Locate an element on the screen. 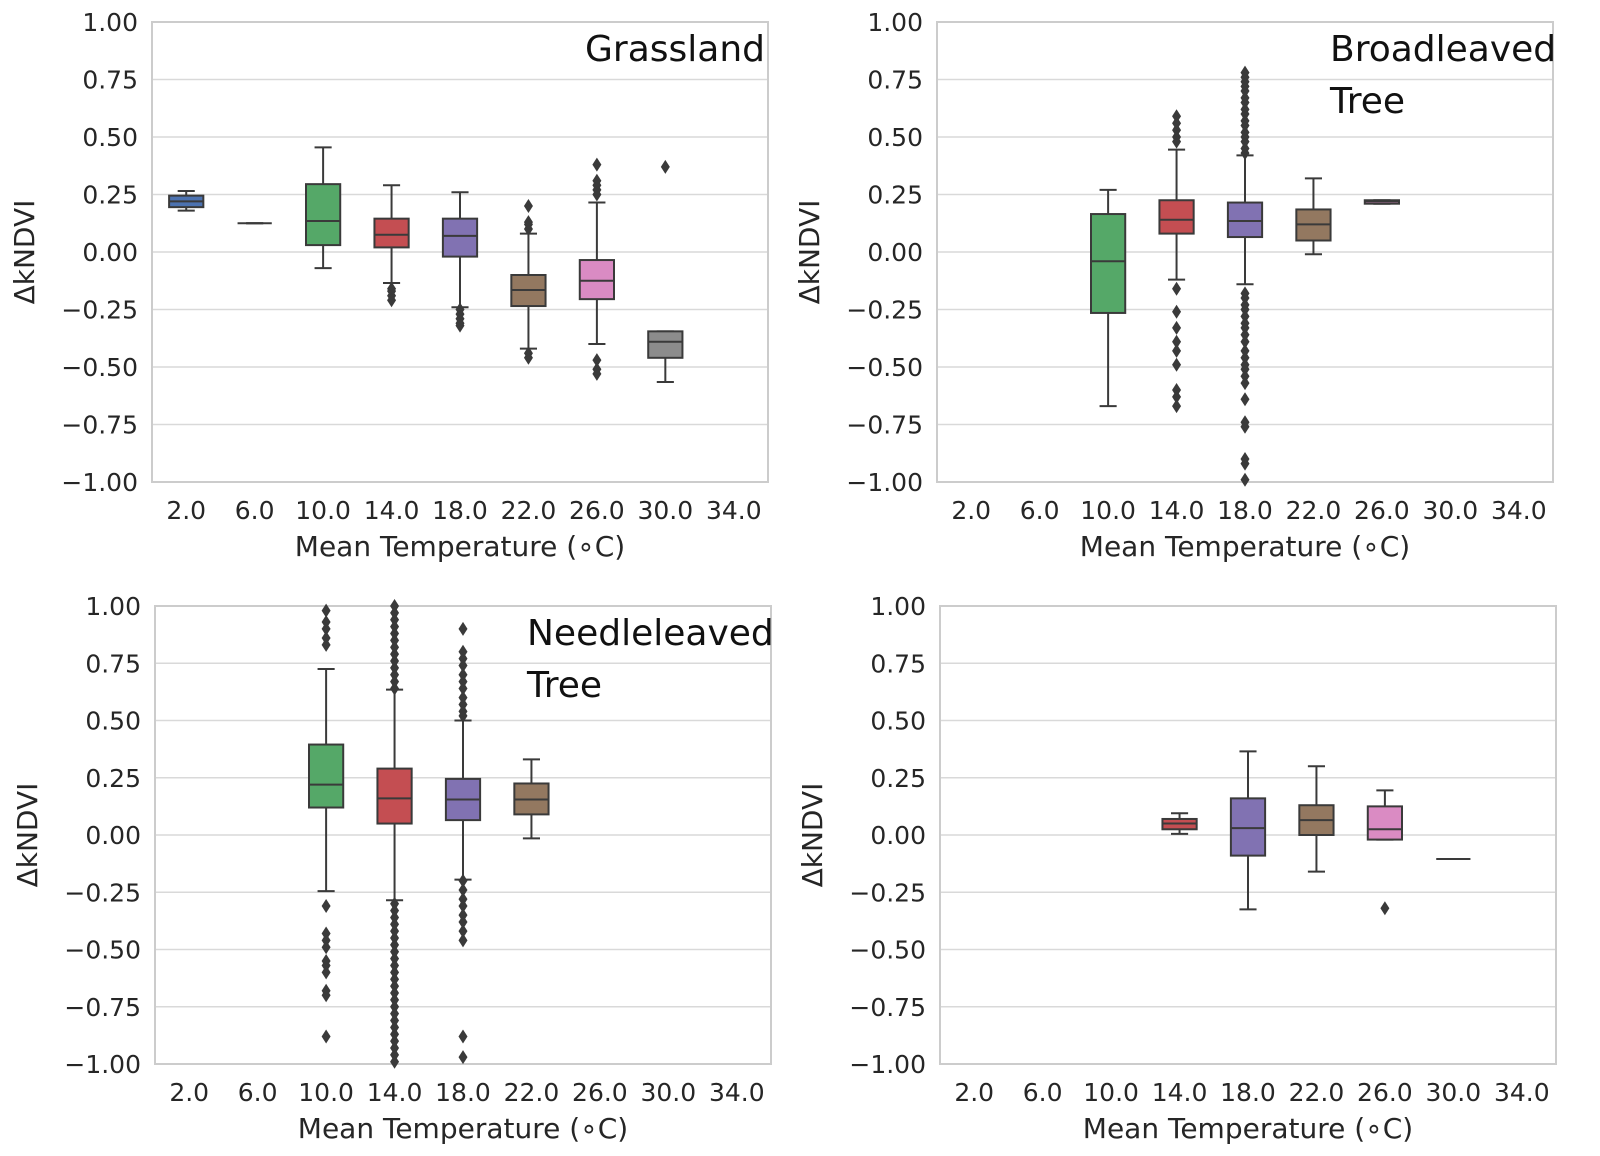 This screenshot has height=1156, width=1600. box-14.0 is located at coordinates (391, 246).